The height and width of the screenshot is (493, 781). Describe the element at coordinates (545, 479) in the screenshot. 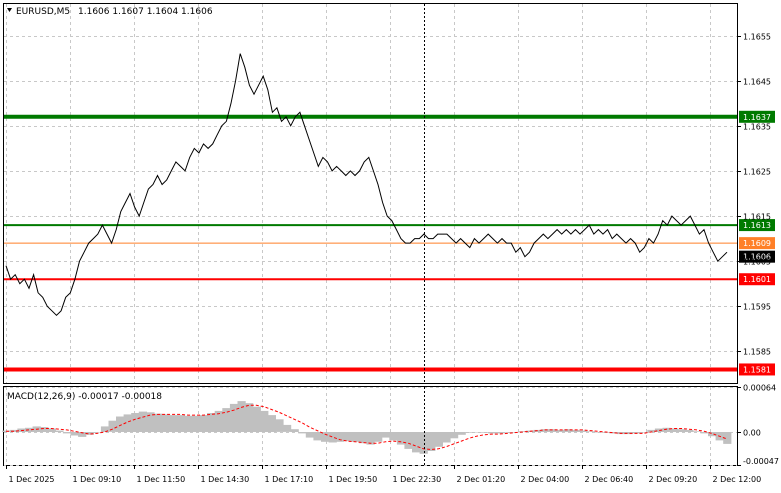

I see `x-tick-label: 2 Dec 04:00` at that location.